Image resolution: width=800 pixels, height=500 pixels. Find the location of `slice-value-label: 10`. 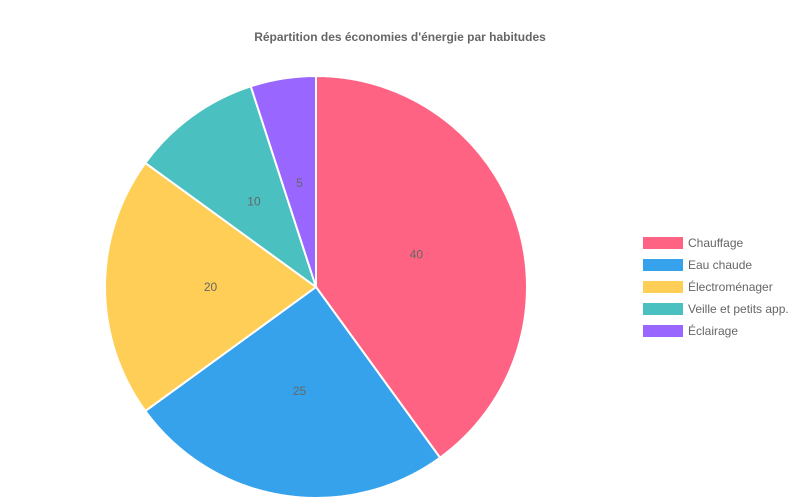

slice-value-label: 10 is located at coordinates (254, 202).